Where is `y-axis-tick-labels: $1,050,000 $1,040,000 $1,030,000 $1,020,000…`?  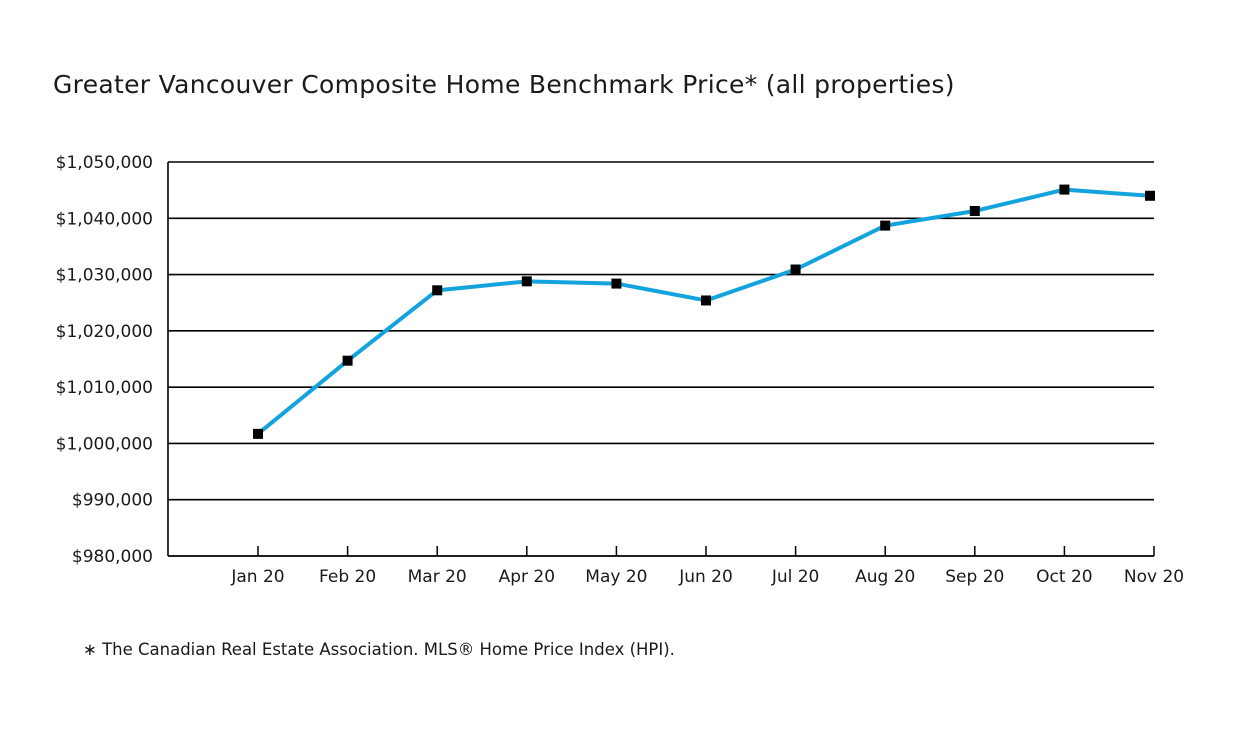 y-axis-tick-labels: $1,050,000 $1,040,000 $1,030,000 $1,020,000… is located at coordinates (104, 360).